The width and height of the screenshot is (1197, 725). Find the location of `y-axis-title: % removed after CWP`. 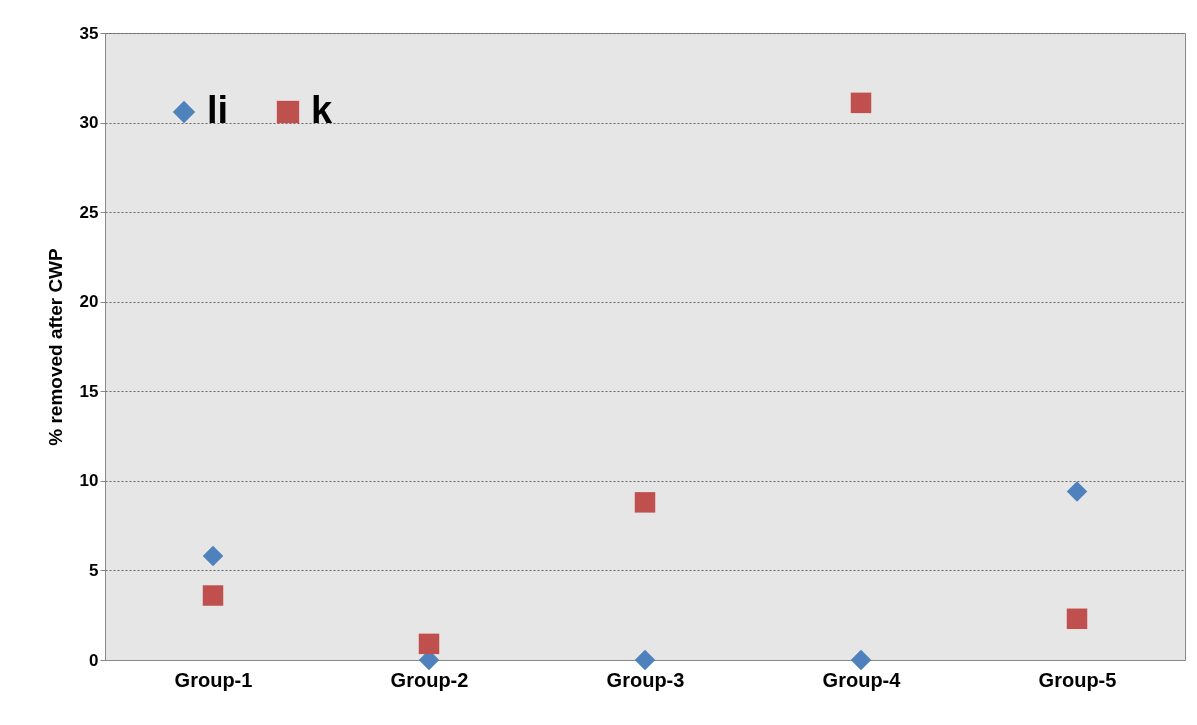

y-axis-title: % removed after CWP is located at coordinates (55, 346).